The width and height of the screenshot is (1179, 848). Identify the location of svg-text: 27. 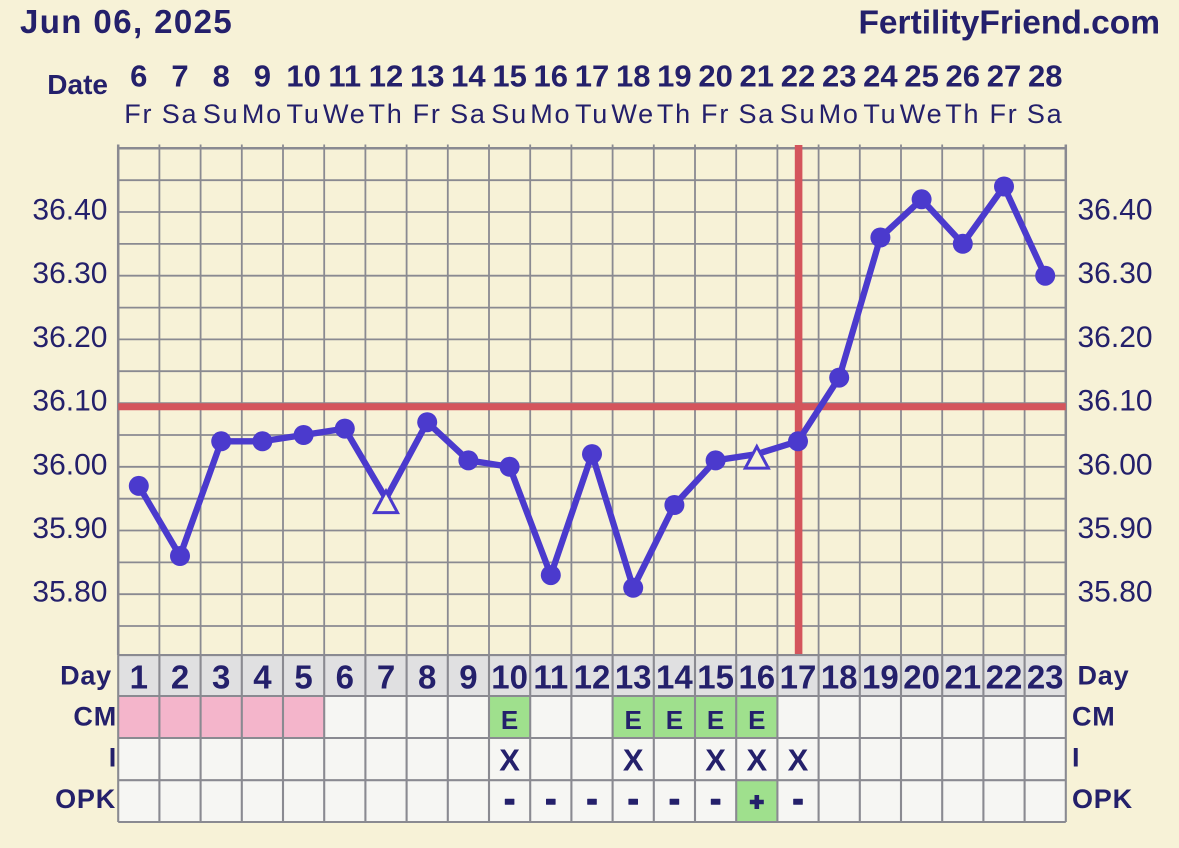
(1004, 76).